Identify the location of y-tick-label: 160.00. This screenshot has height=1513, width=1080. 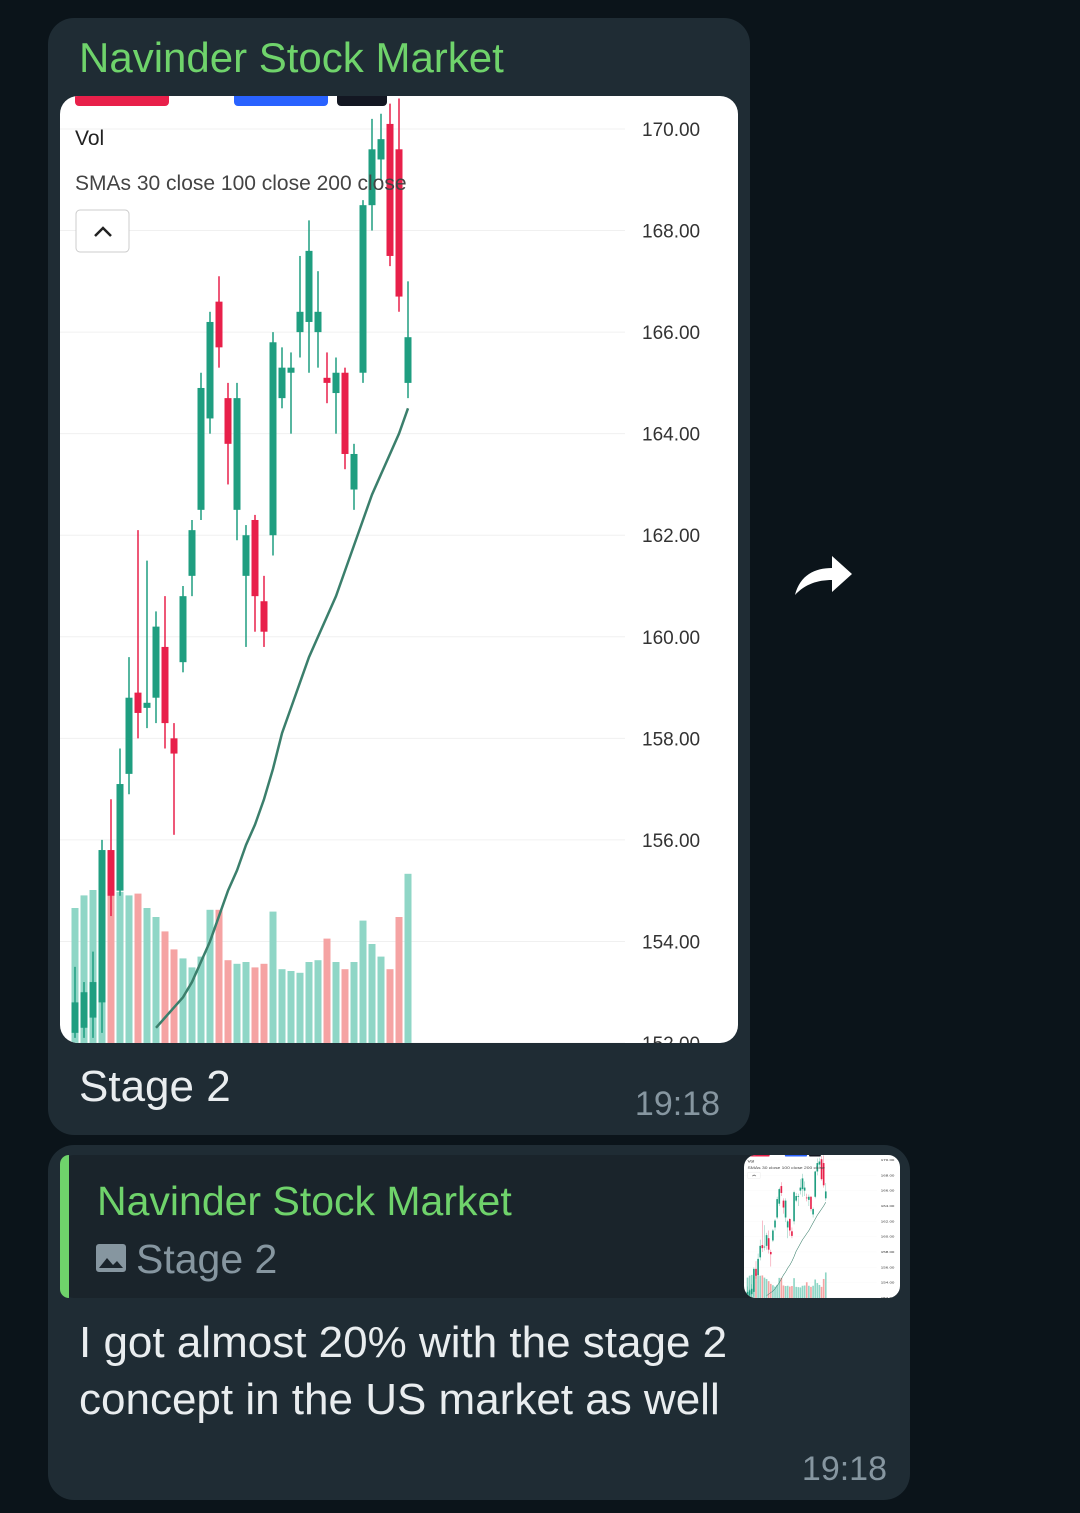
(671, 638).